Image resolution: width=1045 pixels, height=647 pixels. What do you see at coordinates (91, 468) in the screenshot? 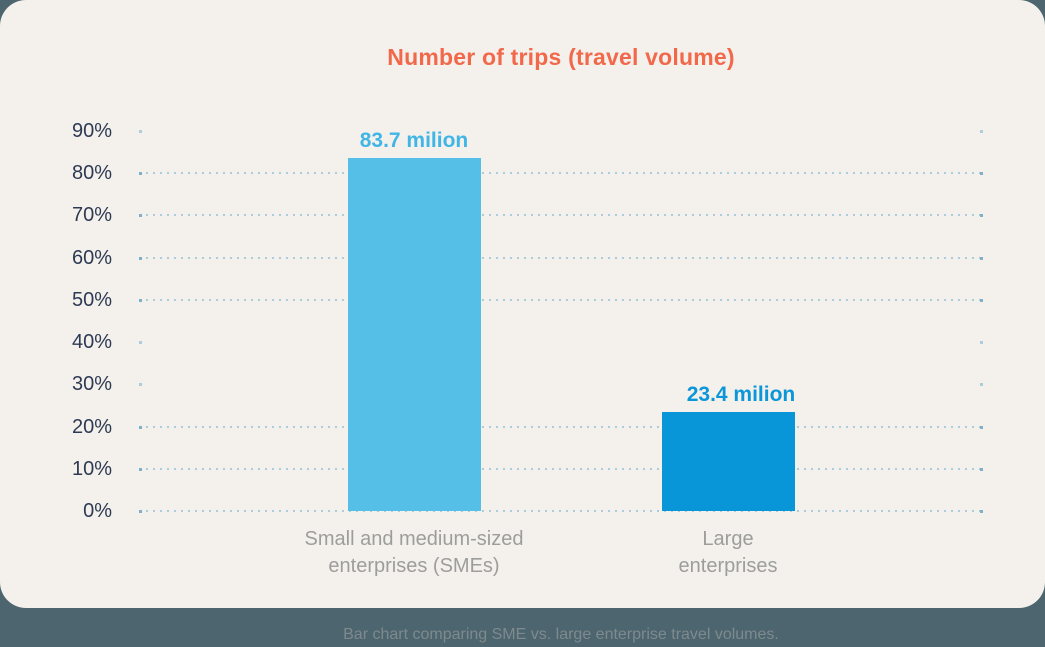
I see `y-axis-tick-label: 10%` at bounding box center [91, 468].